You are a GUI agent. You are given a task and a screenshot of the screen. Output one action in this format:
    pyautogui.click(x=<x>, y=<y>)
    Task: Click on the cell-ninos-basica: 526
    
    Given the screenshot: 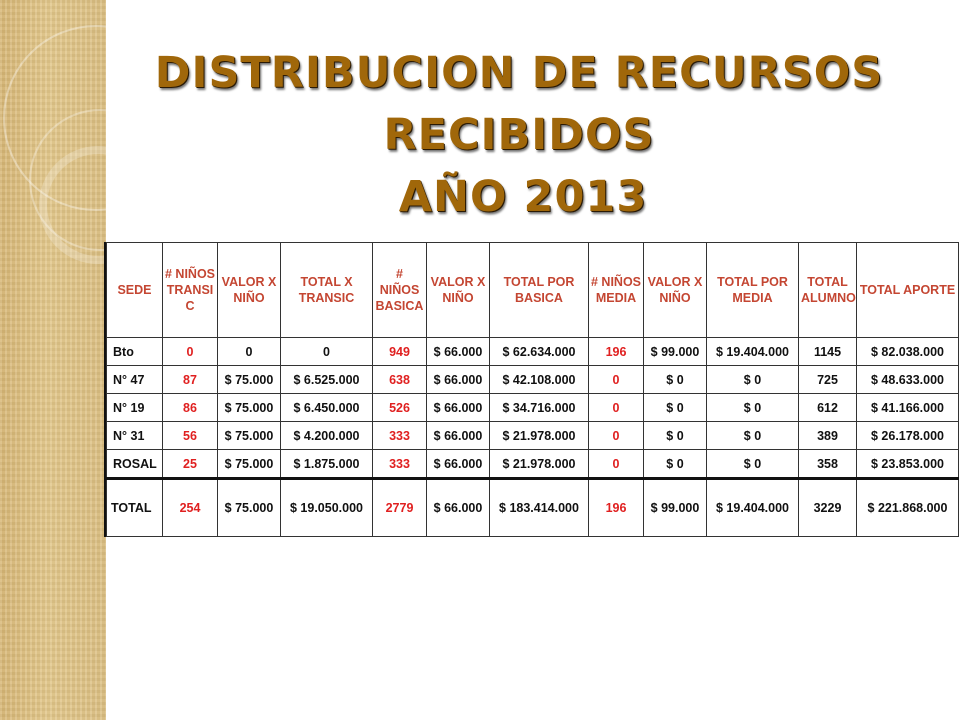 What is the action you would take?
    pyautogui.click(x=399, y=407)
    